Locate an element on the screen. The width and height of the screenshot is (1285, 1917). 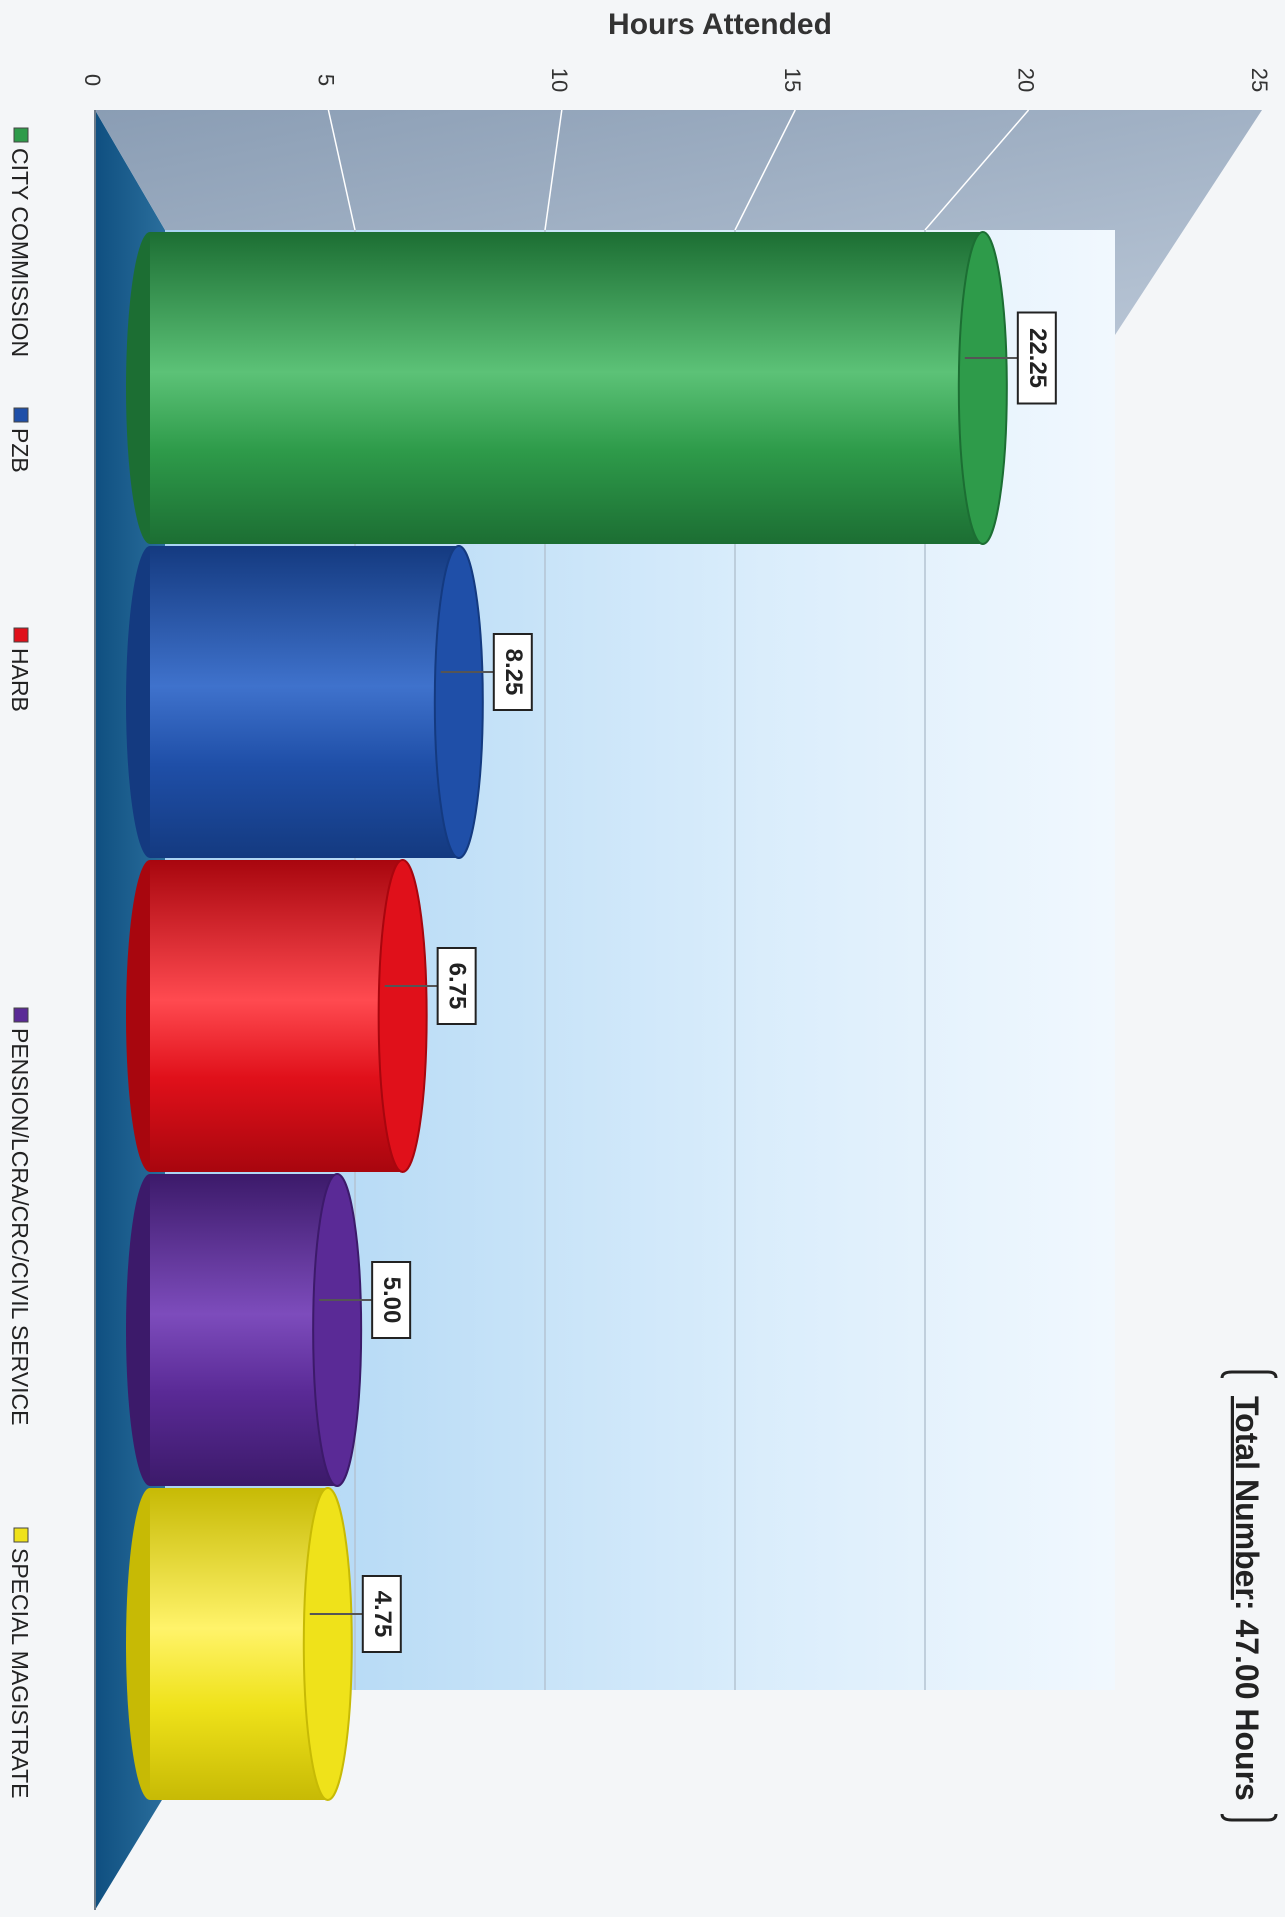
tick-label: 20 is located at coordinates (1026, 80).